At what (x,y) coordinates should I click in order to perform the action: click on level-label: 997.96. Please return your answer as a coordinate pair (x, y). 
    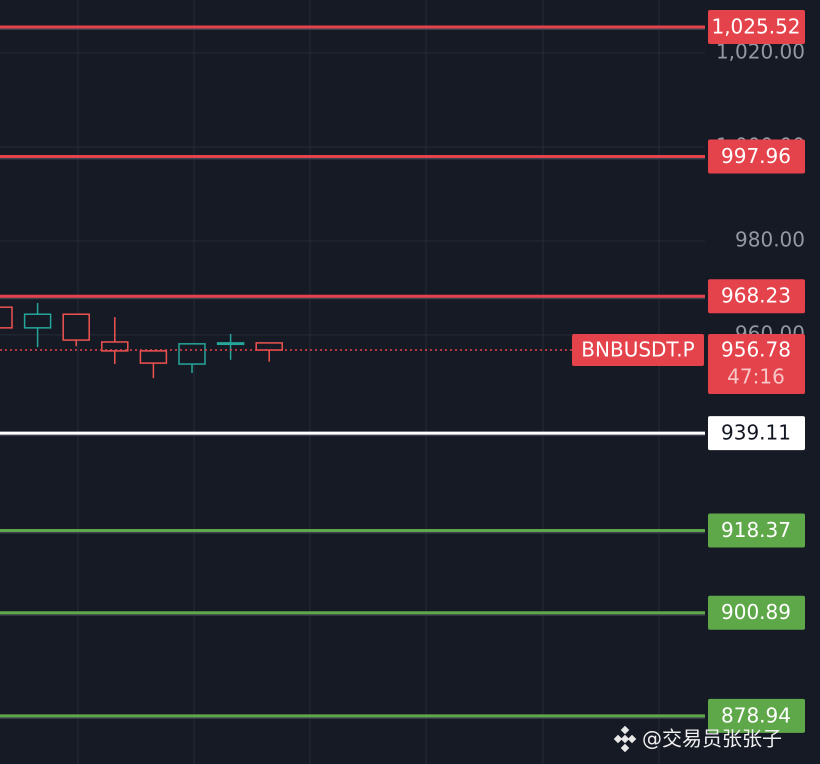
    Looking at the image, I should click on (756, 156).